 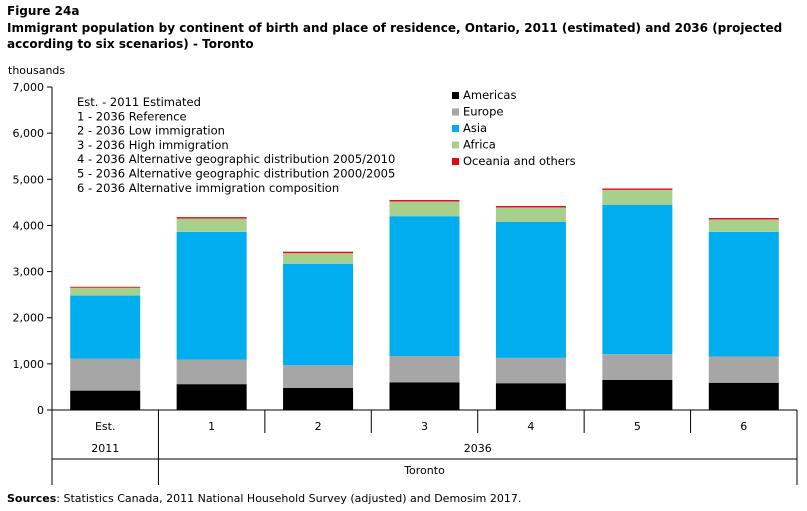 I want to click on y-tick-label: 1,000, so click(x=29, y=364).